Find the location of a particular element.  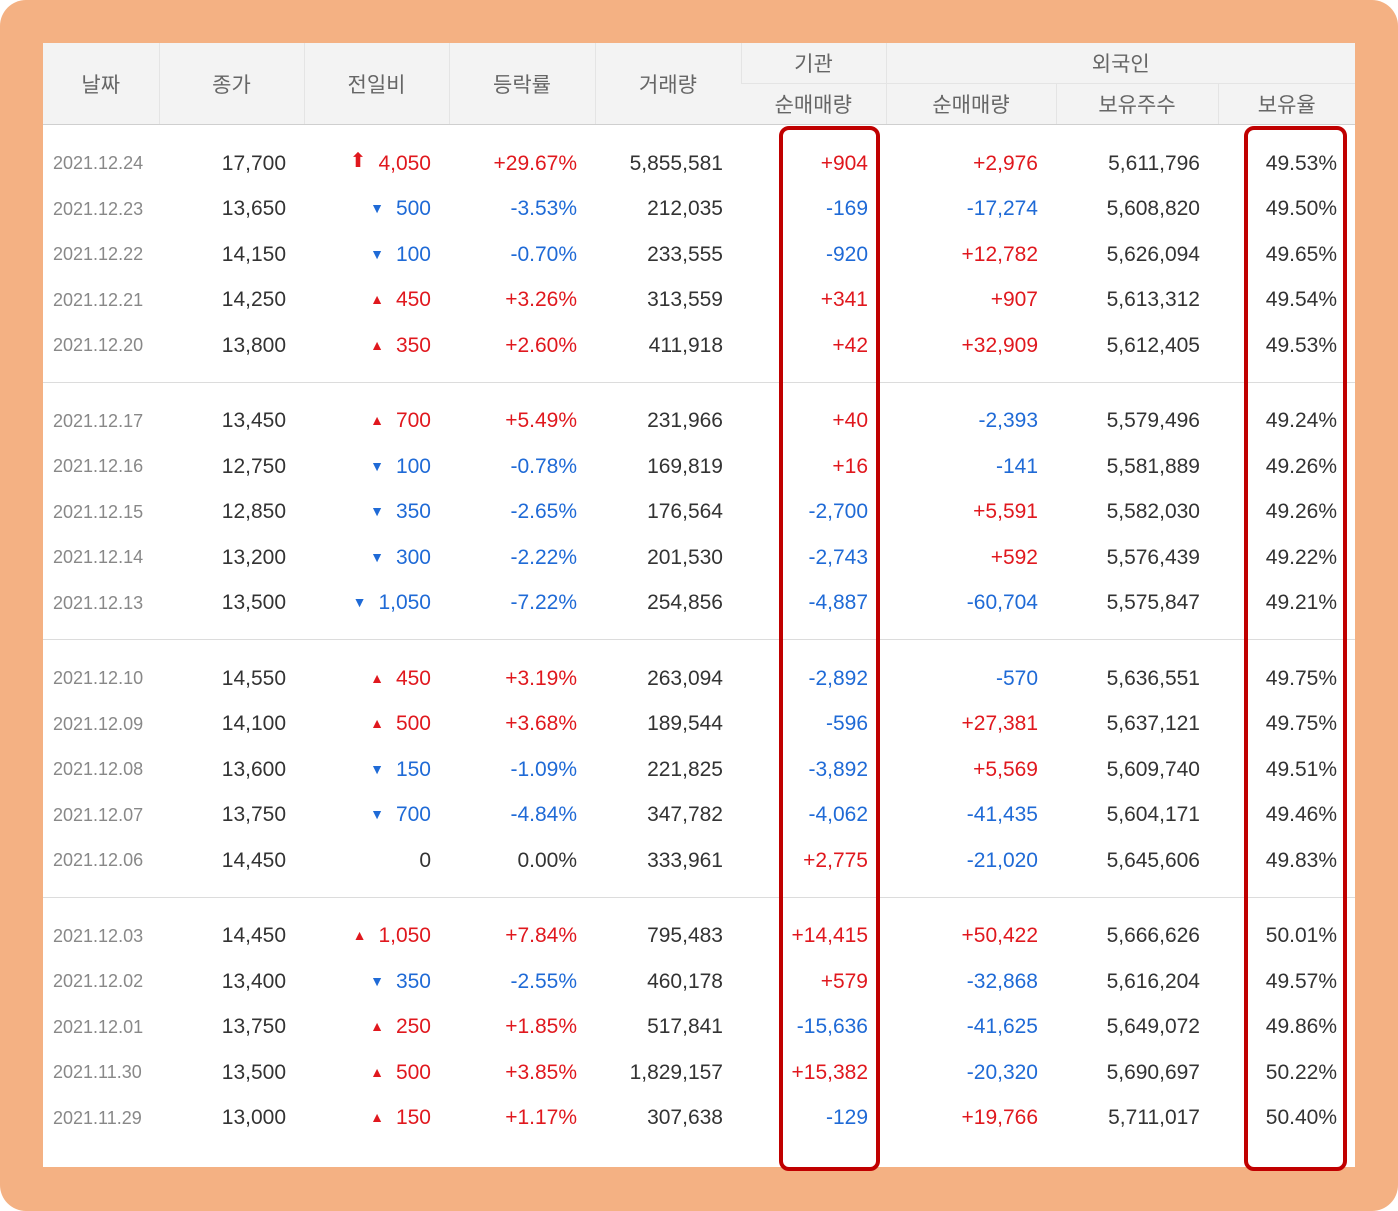

foreigner-net-cell: -32,868 is located at coordinates (1002, 981).